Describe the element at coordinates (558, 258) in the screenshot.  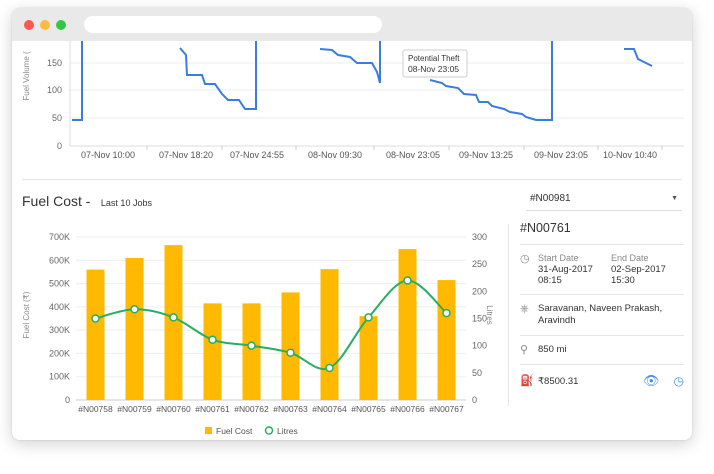
I see `start-date-label: Start Date` at that location.